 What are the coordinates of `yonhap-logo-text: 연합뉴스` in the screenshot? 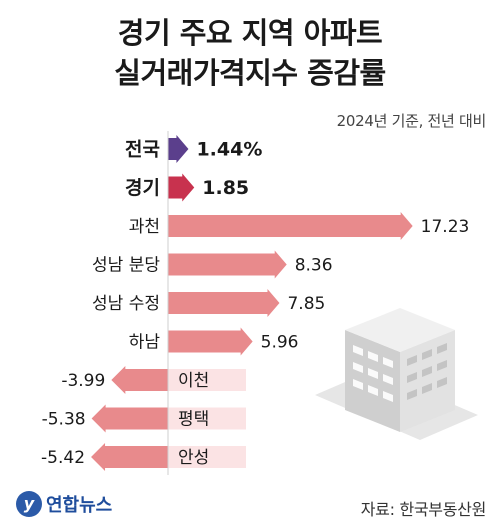 It's located at (79, 505).